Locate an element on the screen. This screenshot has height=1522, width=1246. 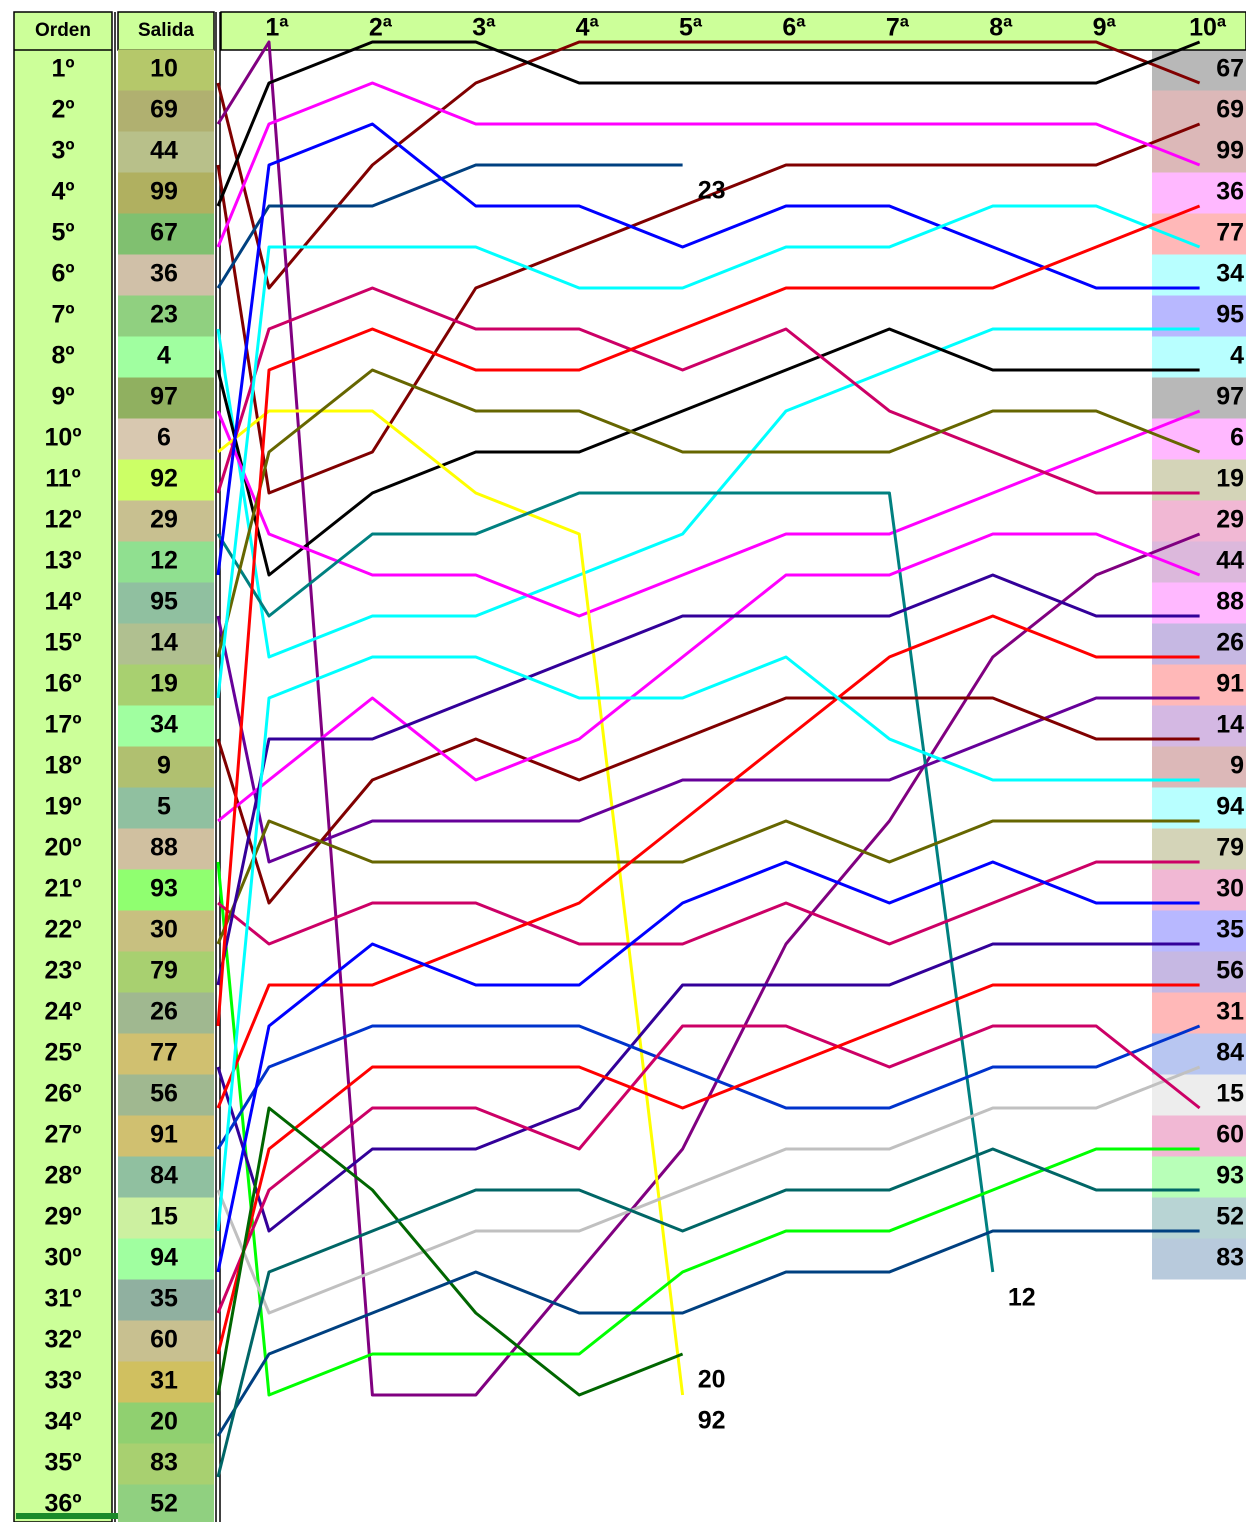
stage-label: 6ª is located at coordinates (794, 28).